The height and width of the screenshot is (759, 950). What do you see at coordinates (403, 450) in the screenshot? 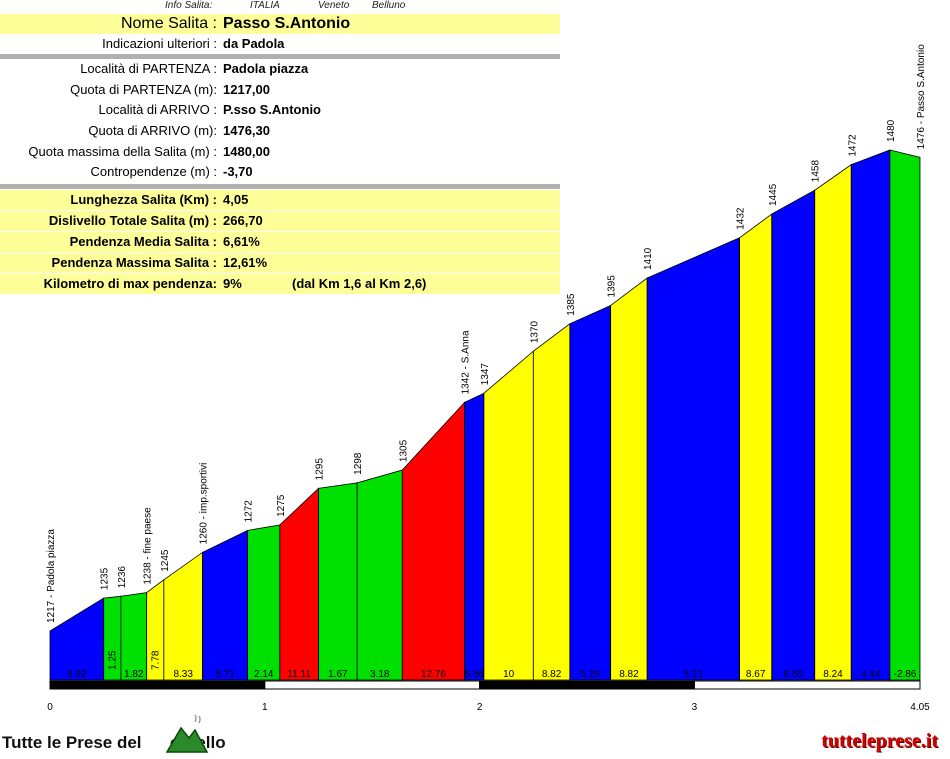
I see `point-label: 1305` at bounding box center [403, 450].